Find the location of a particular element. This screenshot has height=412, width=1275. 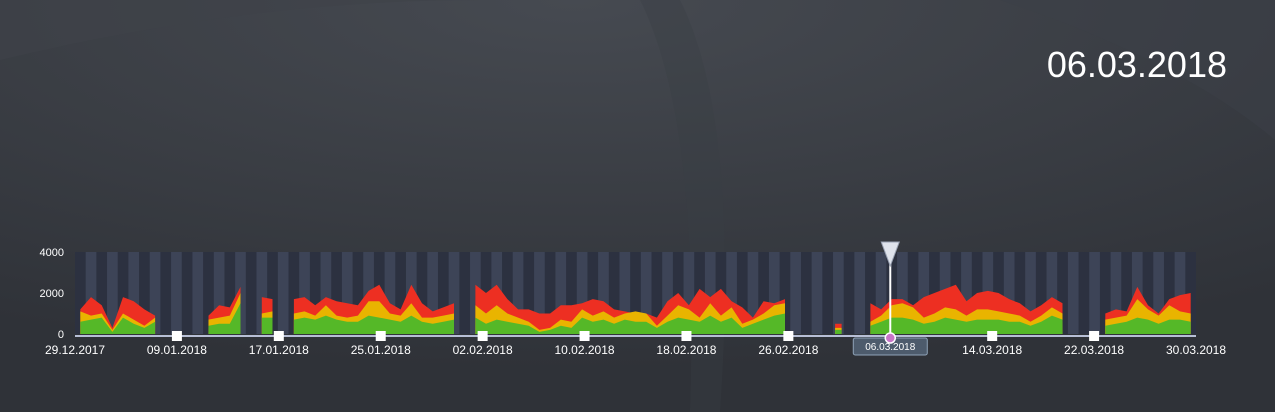

y-axis: 0 2000 4000 is located at coordinates (52, 294).